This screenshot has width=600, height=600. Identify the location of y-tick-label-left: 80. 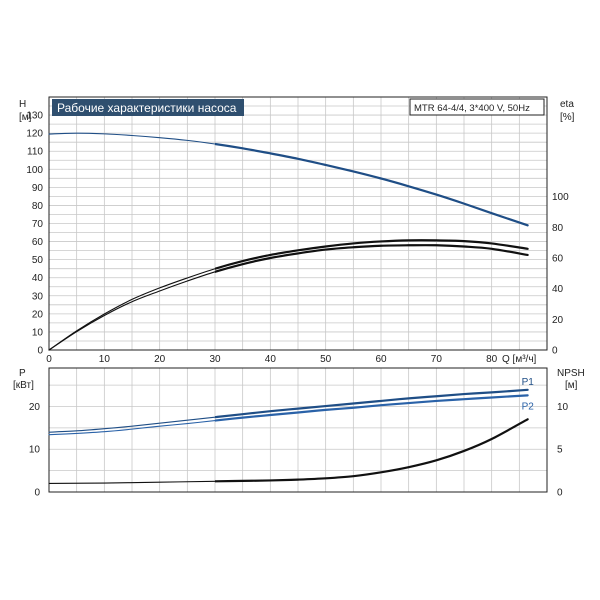
(38, 206).